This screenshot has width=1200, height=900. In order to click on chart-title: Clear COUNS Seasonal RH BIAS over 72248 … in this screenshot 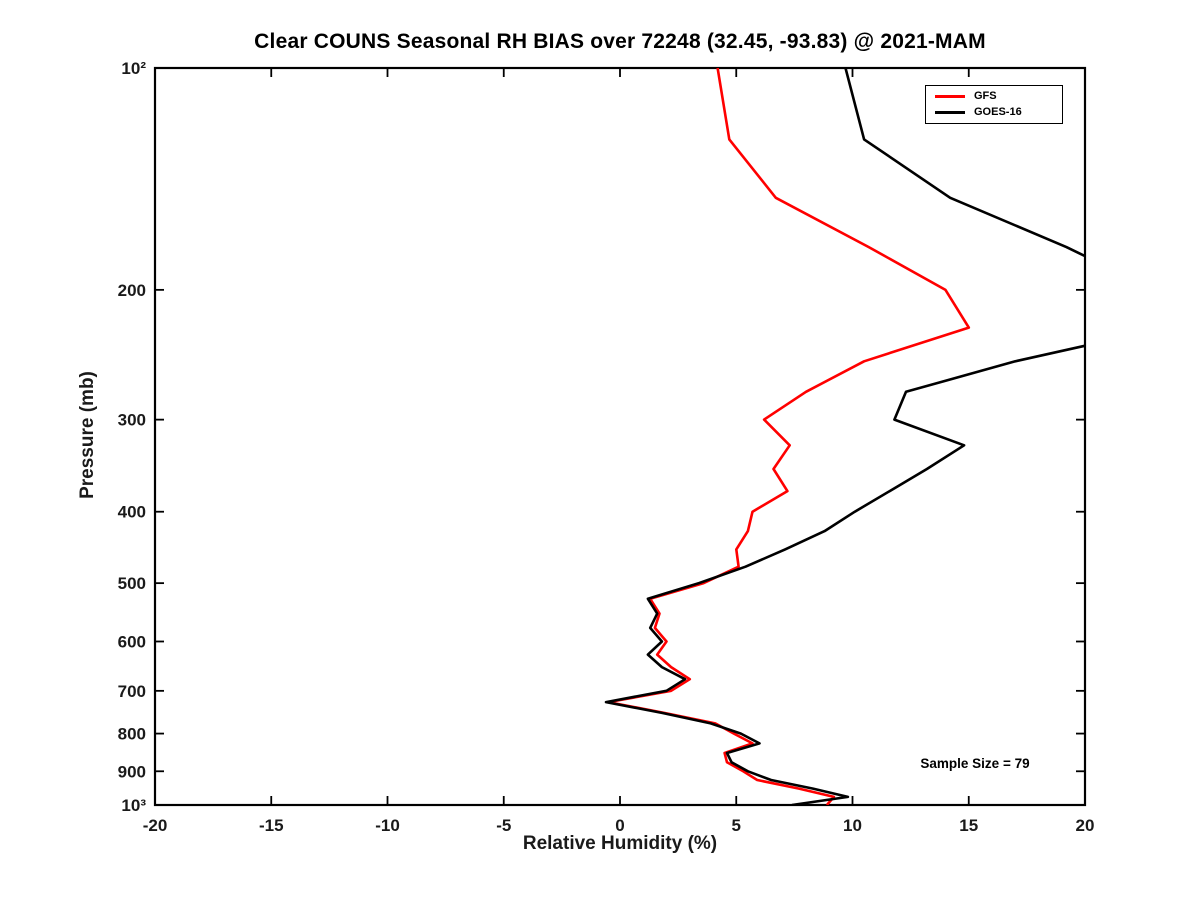, I will do `click(620, 41)`.